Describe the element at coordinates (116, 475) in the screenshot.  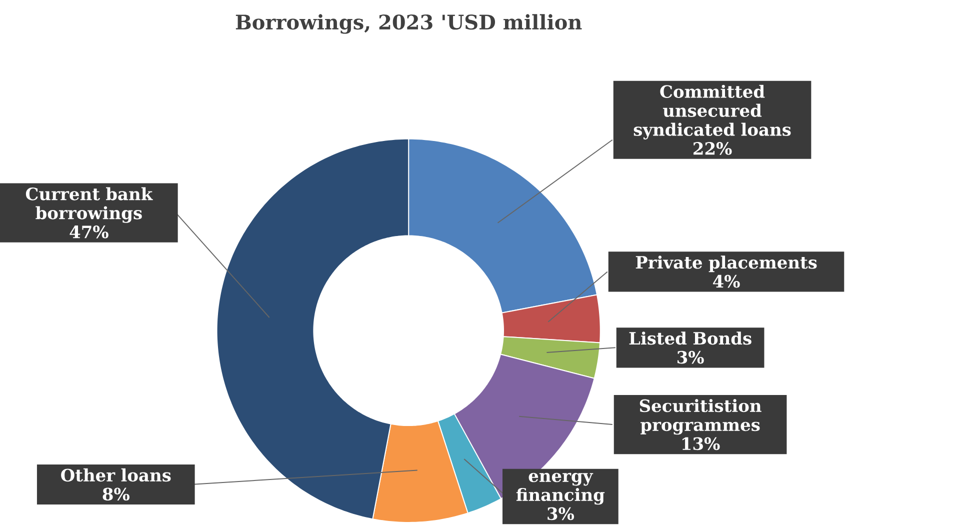
I see `slice-label: Other loans` at that location.